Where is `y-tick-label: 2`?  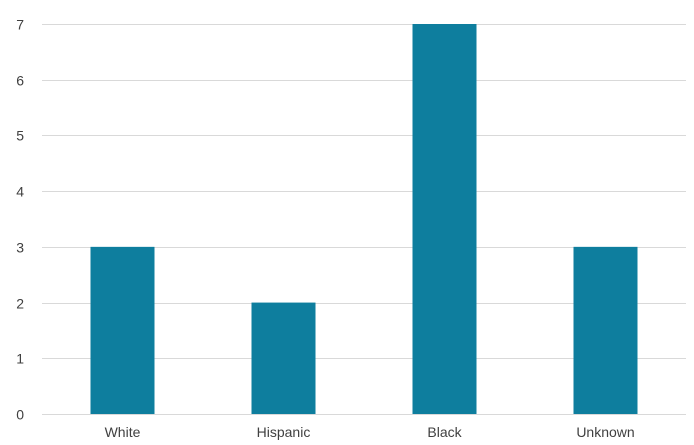
y-tick-label: 2 is located at coordinates (20, 304).